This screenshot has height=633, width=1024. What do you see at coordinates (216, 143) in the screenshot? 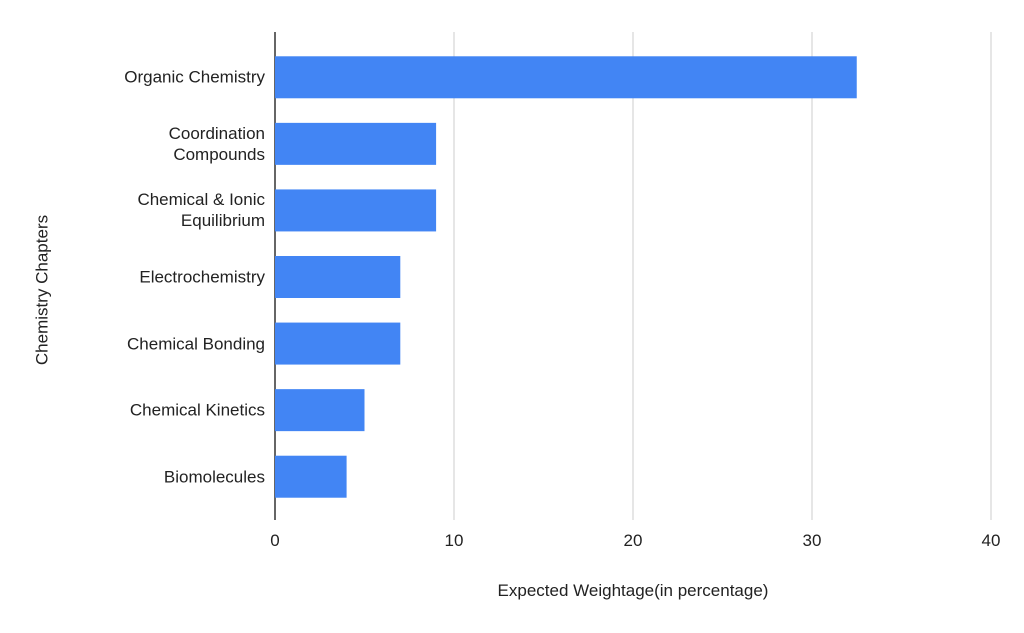
I see `y-tick-label: Coordination Compounds` at bounding box center [216, 143].